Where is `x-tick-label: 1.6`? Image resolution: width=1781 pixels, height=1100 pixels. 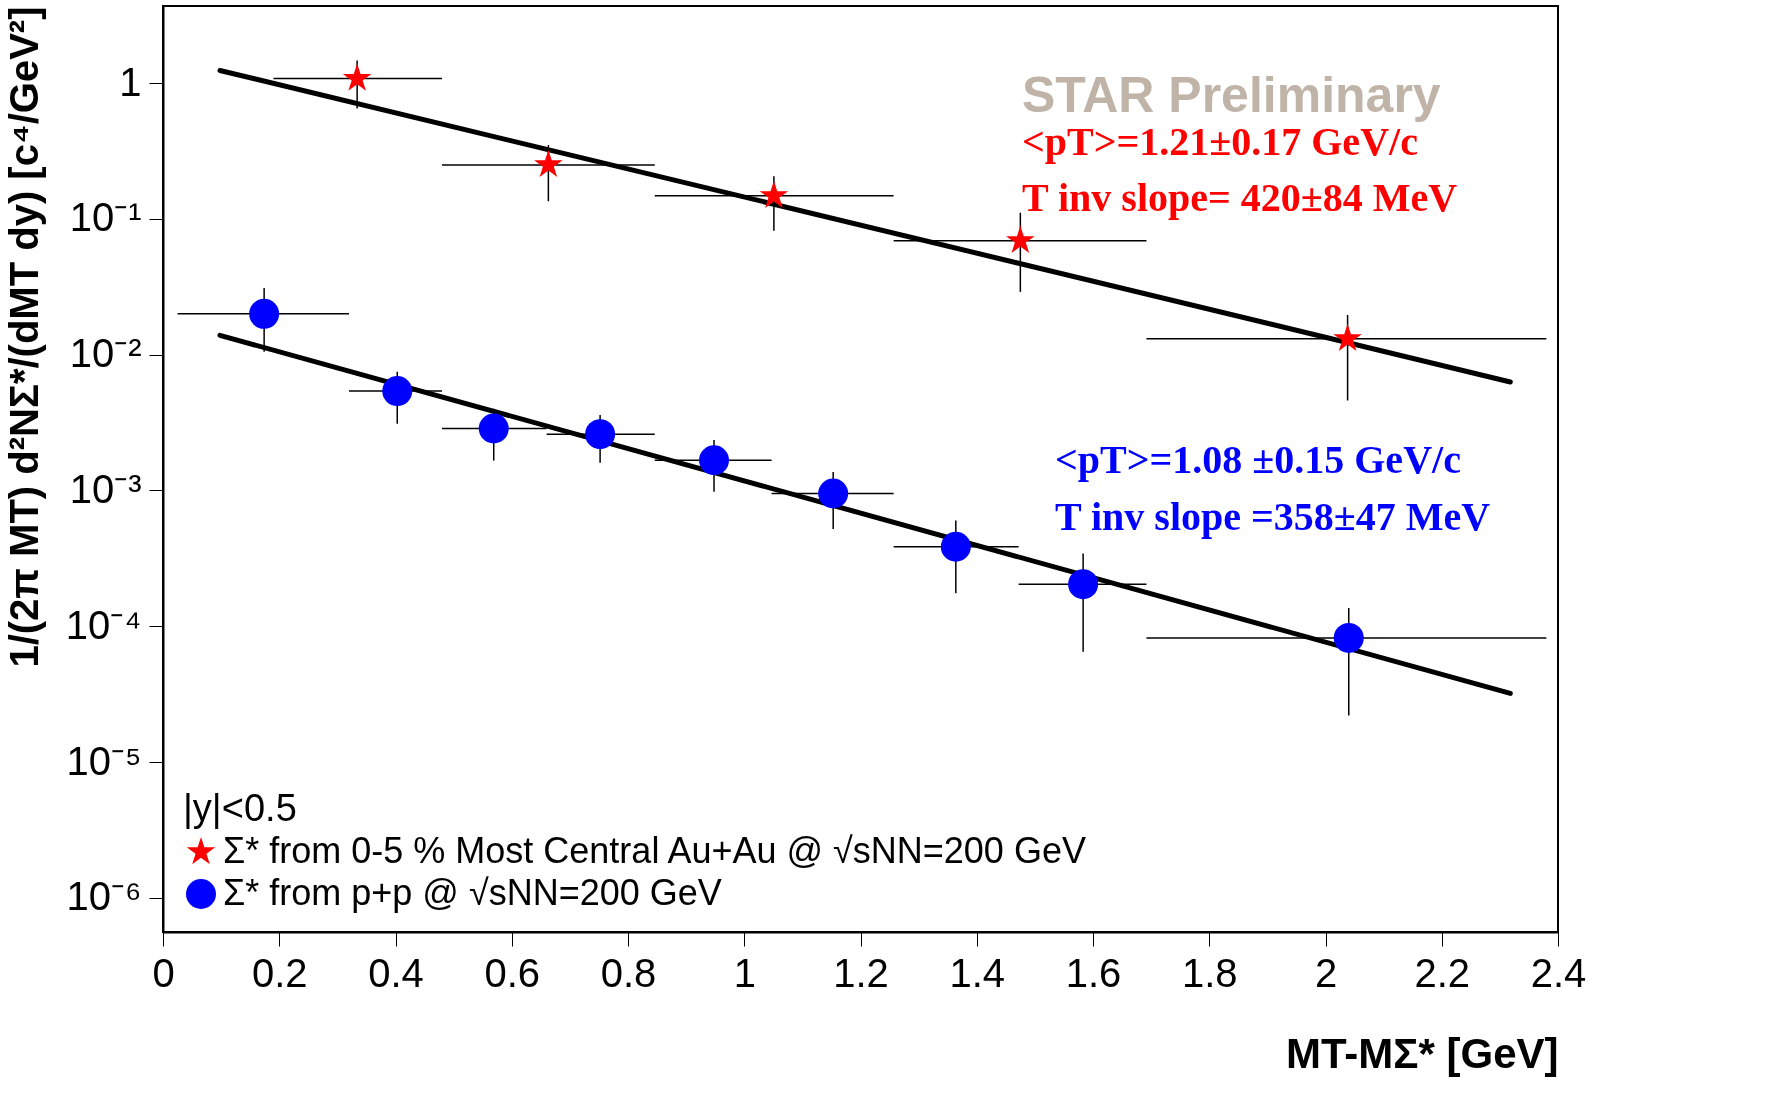
x-tick-label: 1.6 is located at coordinates (1093, 972).